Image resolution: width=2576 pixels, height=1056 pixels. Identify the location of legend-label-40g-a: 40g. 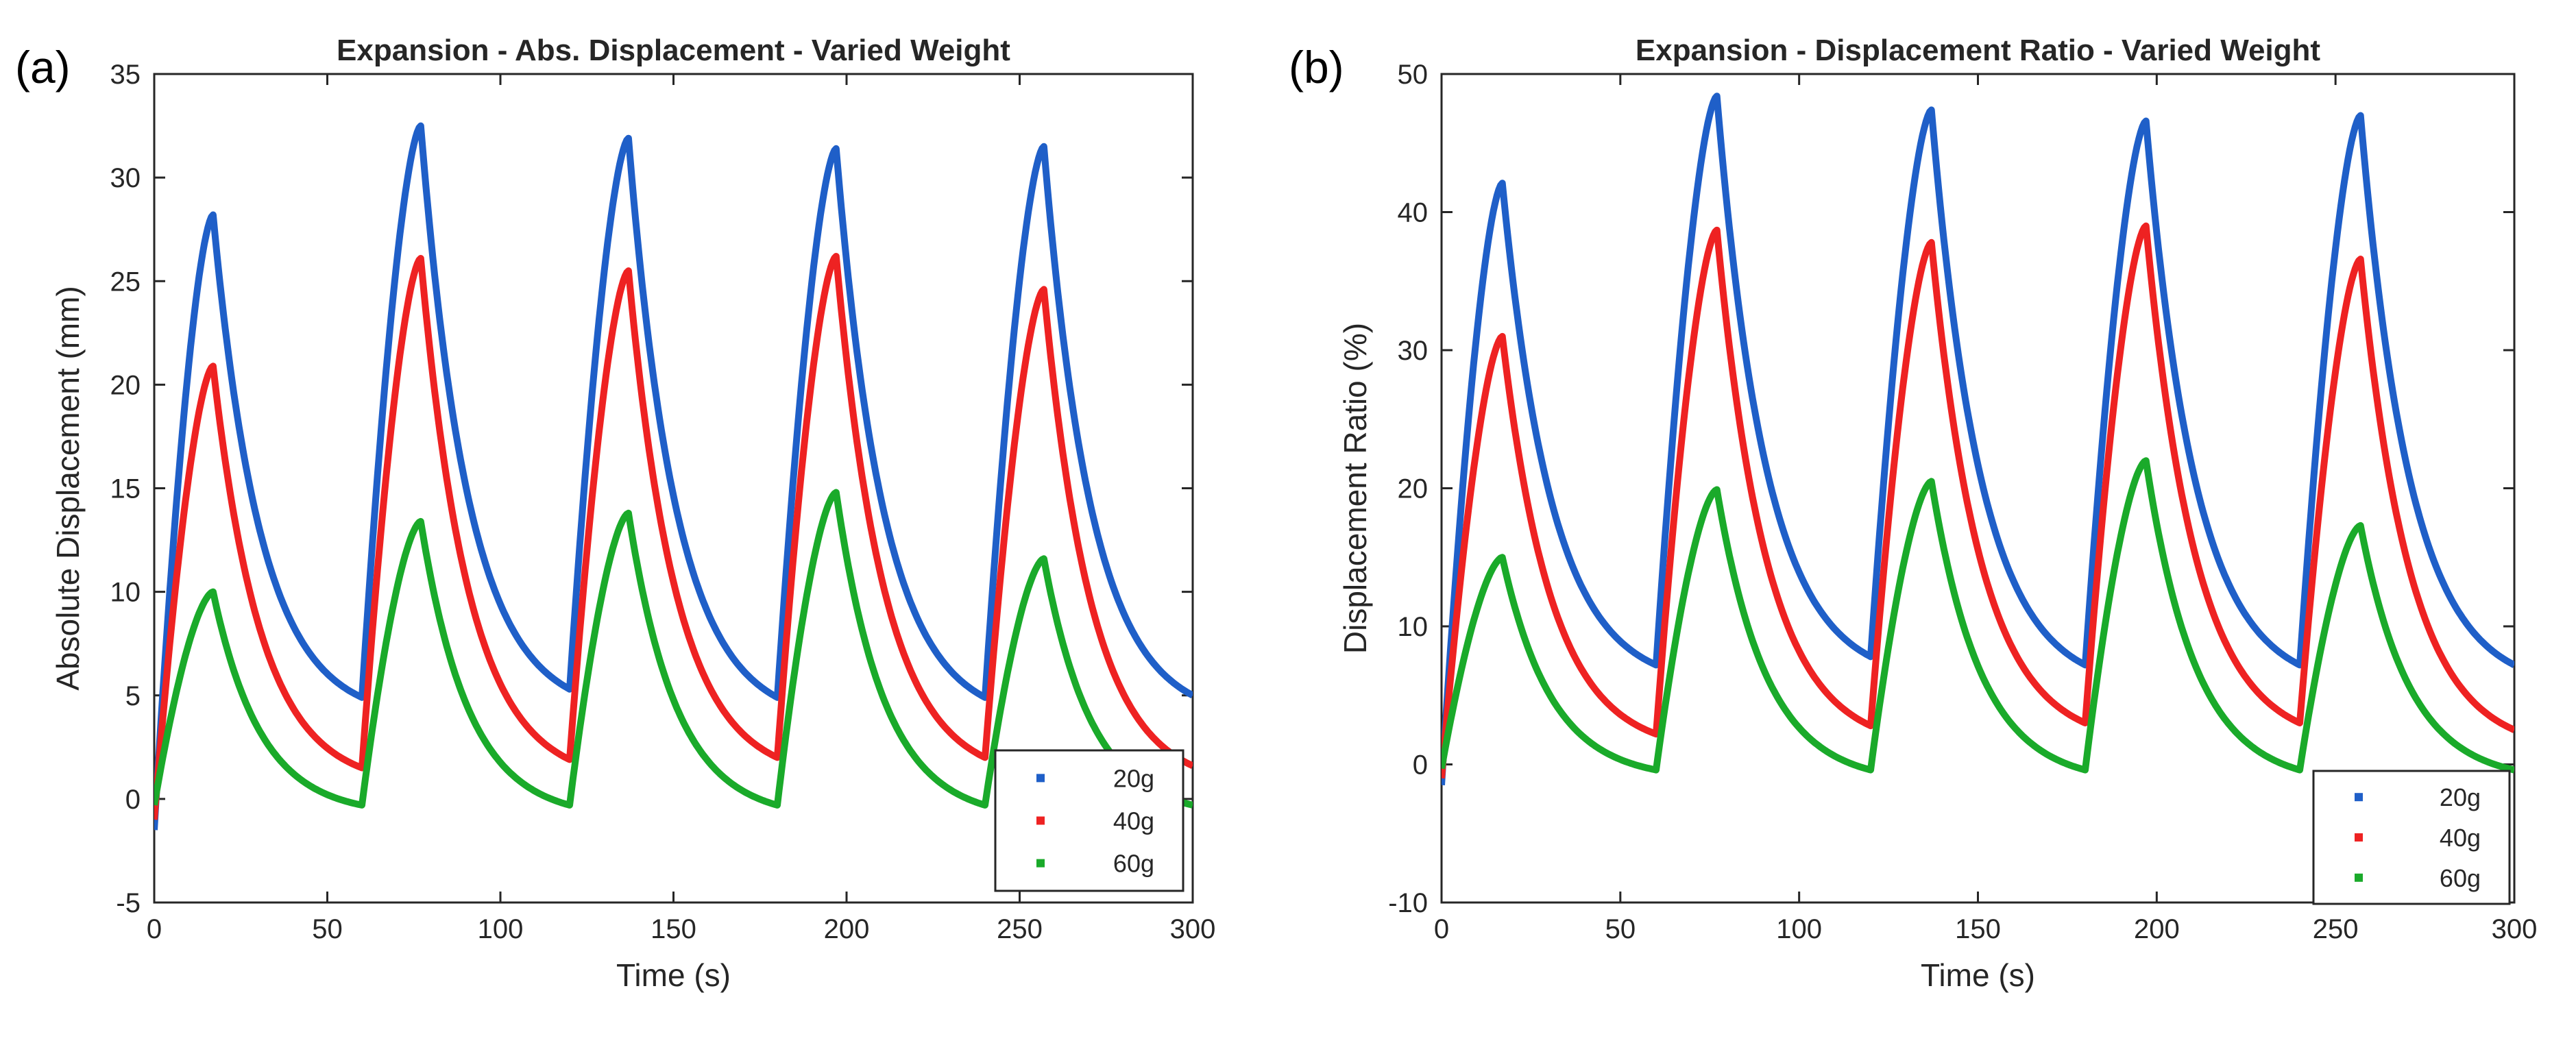
(1133, 821).